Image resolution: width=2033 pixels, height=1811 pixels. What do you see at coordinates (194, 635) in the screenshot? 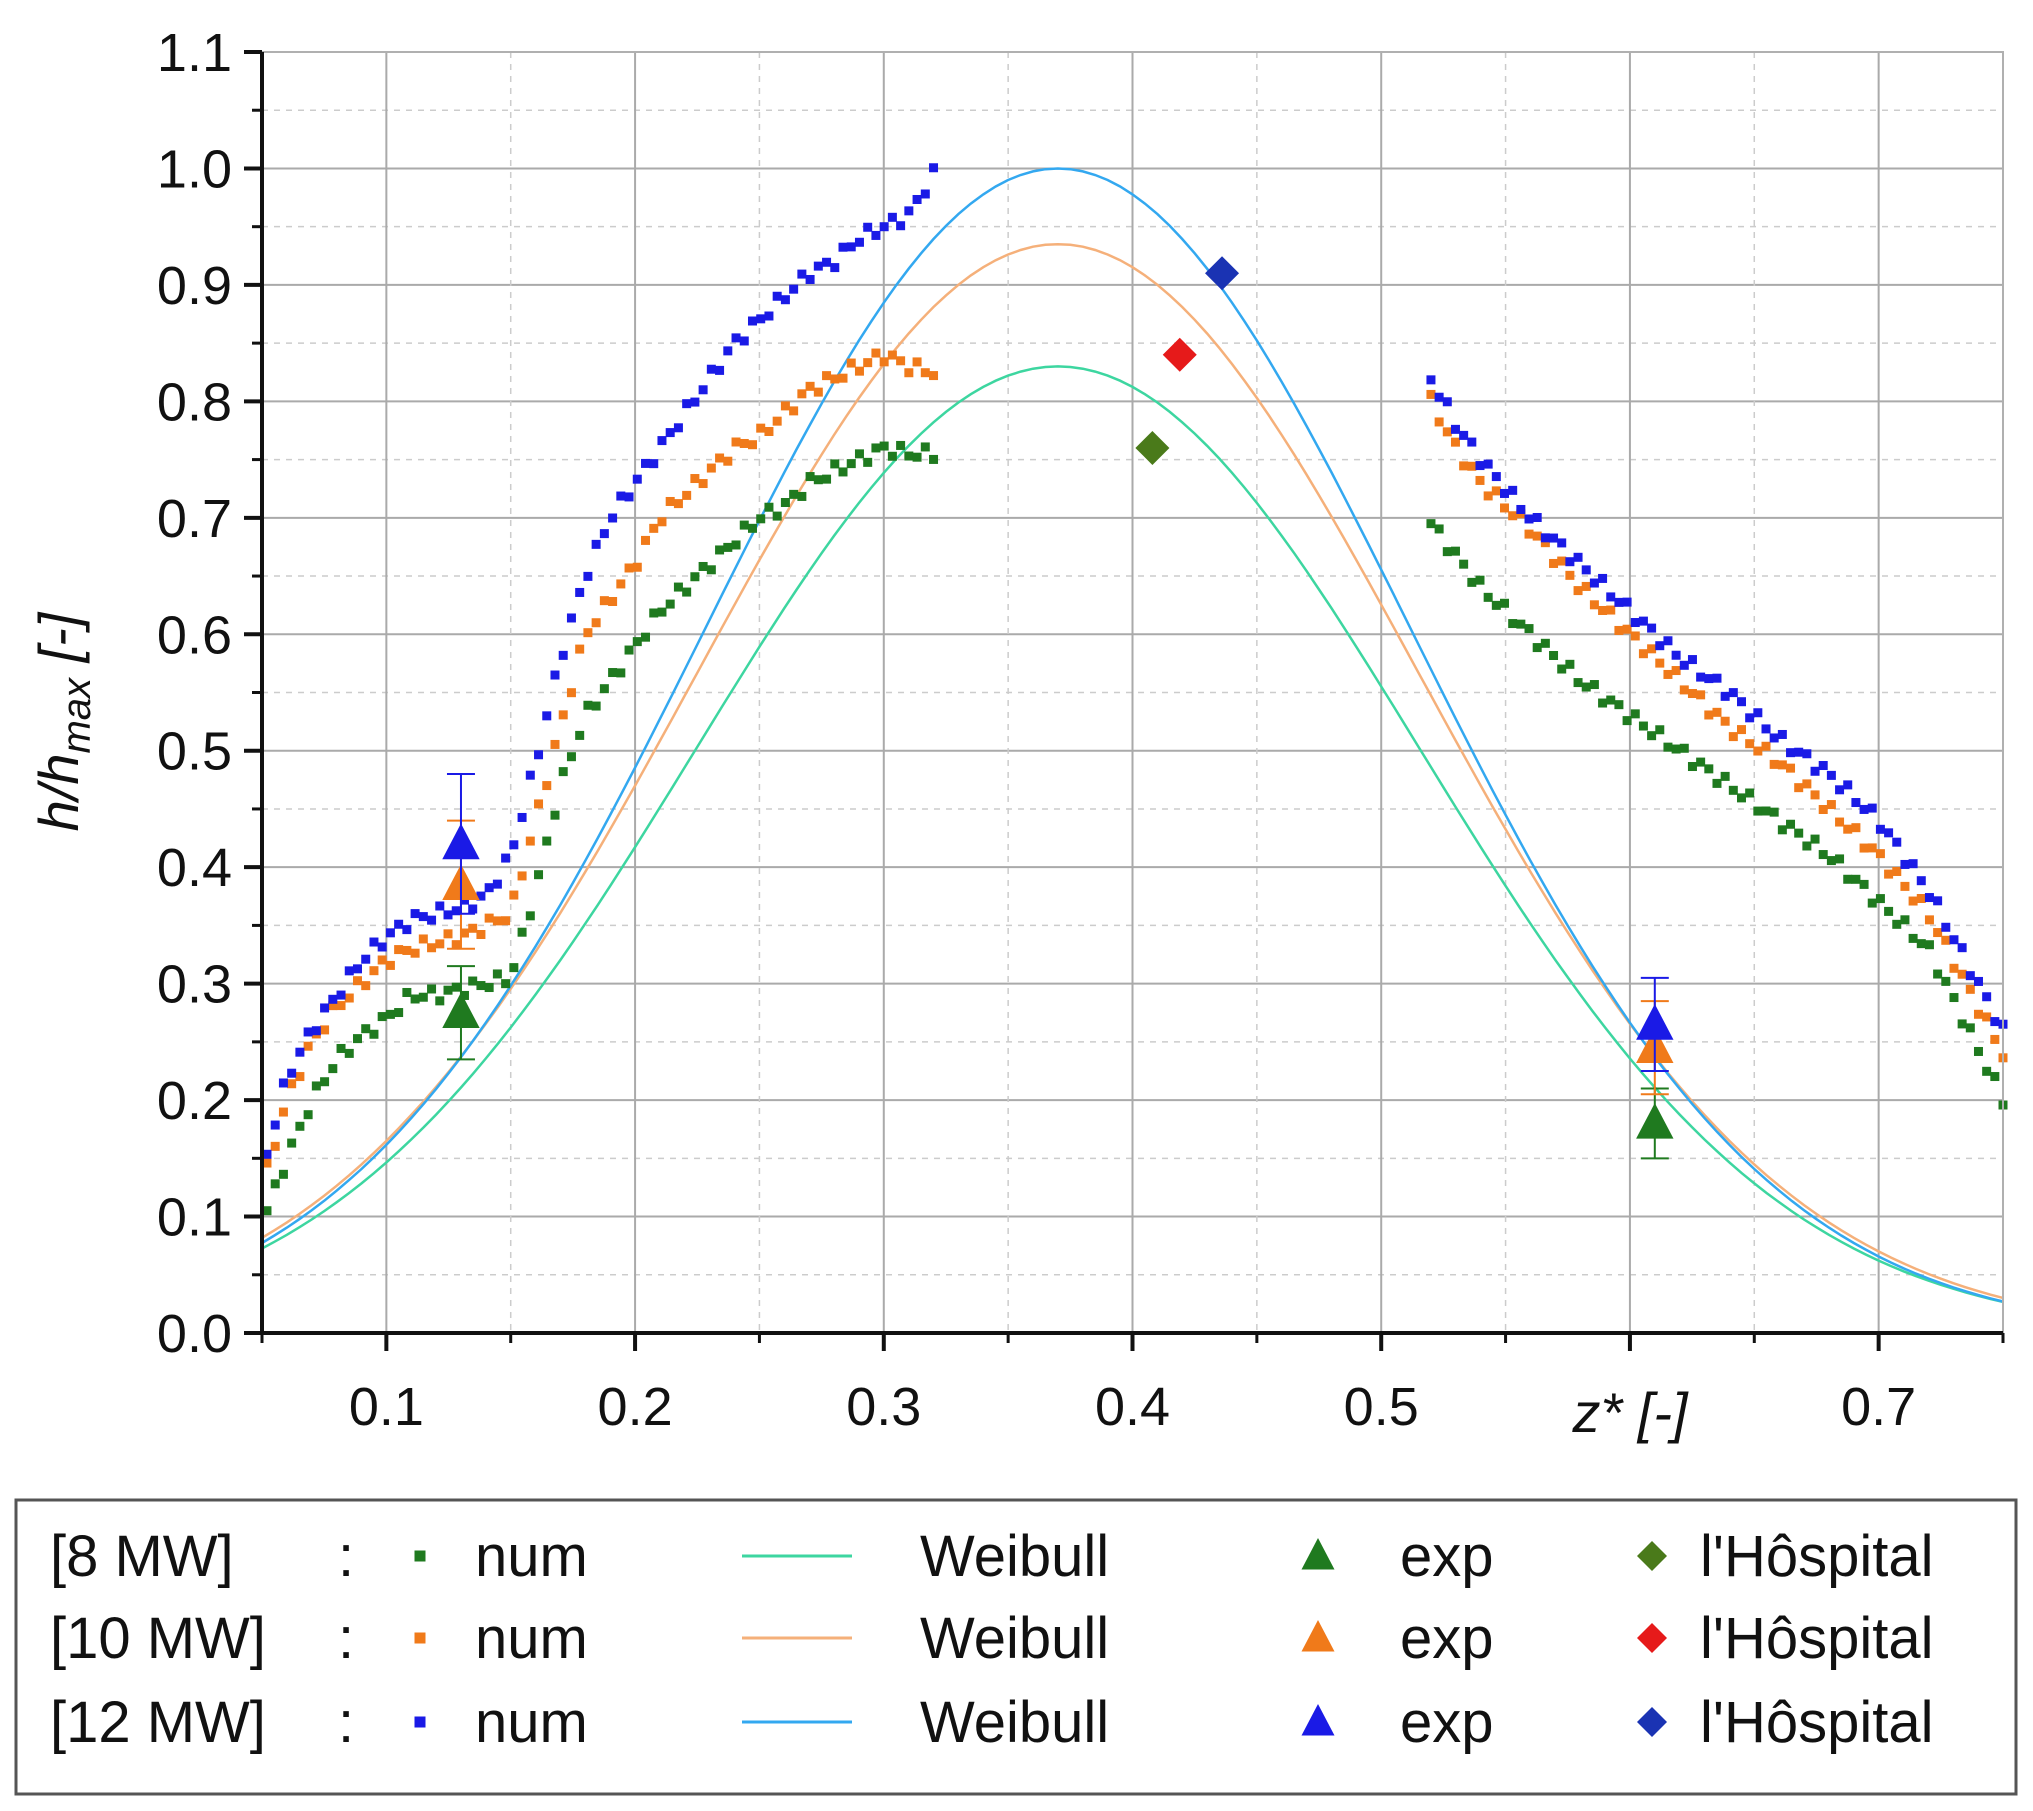
I see `y-tick-label: 0.6` at bounding box center [194, 635].